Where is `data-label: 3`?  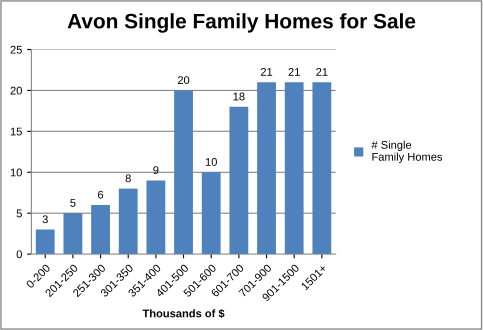 data-label: 3 is located at coordinates (45, 219).